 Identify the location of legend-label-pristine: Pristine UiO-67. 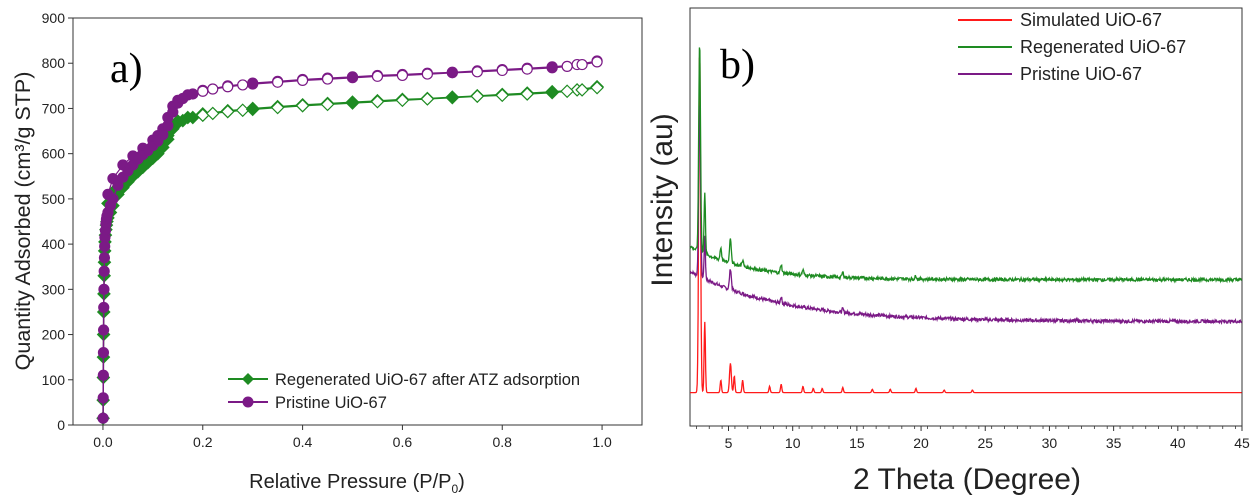
(331, 403).